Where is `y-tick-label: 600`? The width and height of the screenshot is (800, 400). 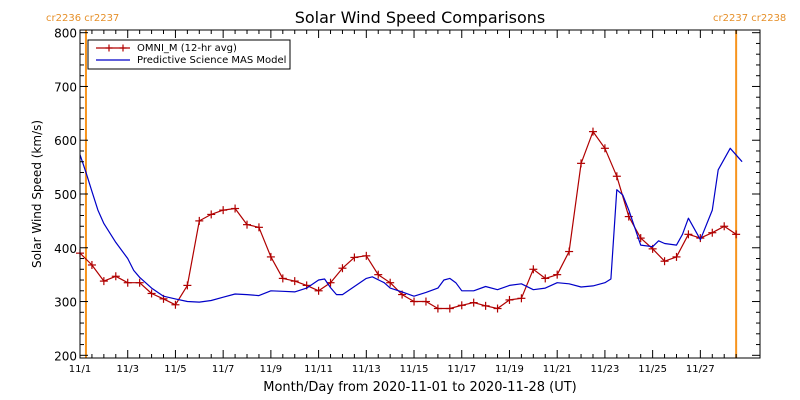
y-tick-label: 600 is located at coordinates (65, 141).